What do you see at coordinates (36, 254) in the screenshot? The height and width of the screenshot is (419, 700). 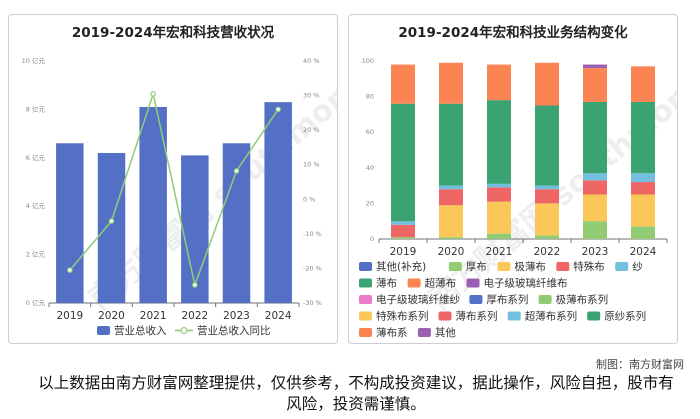 I see `left-y-tick-label: 2 亿元` at bounding box center [36, 254].